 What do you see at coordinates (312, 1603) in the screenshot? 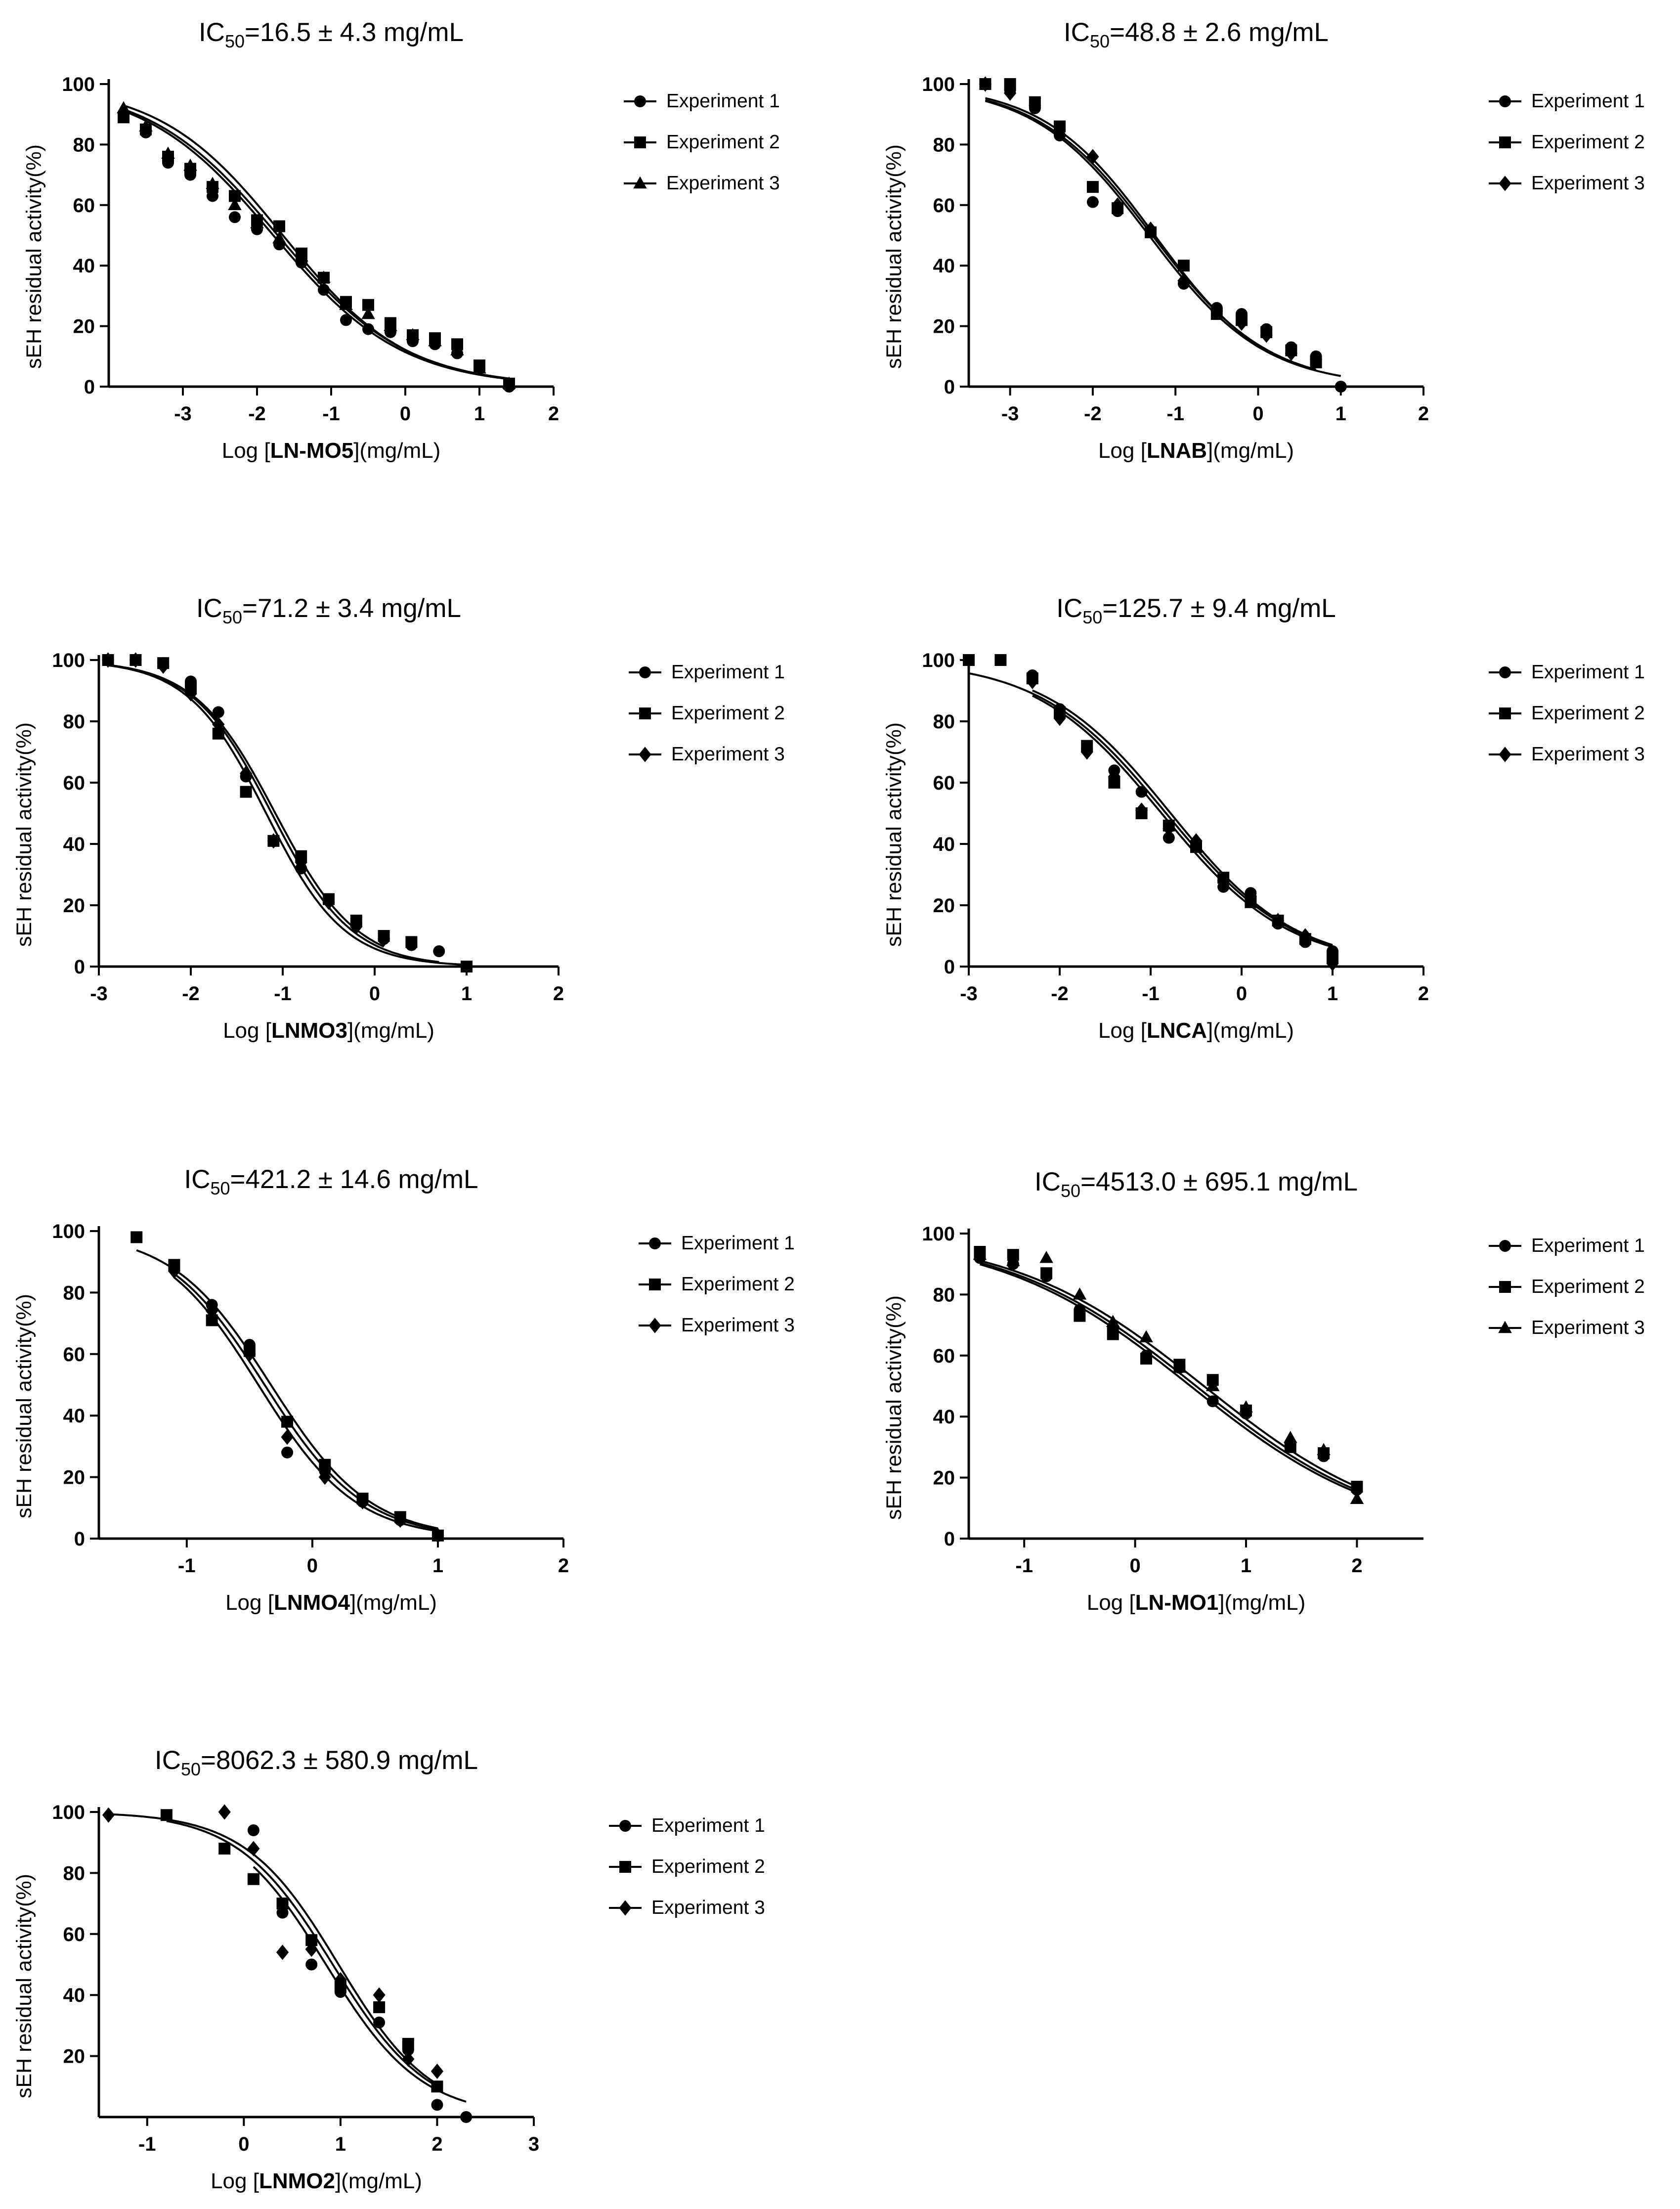
I see `x-label-compound: LNMO4` at bounding box center [312, 1603].